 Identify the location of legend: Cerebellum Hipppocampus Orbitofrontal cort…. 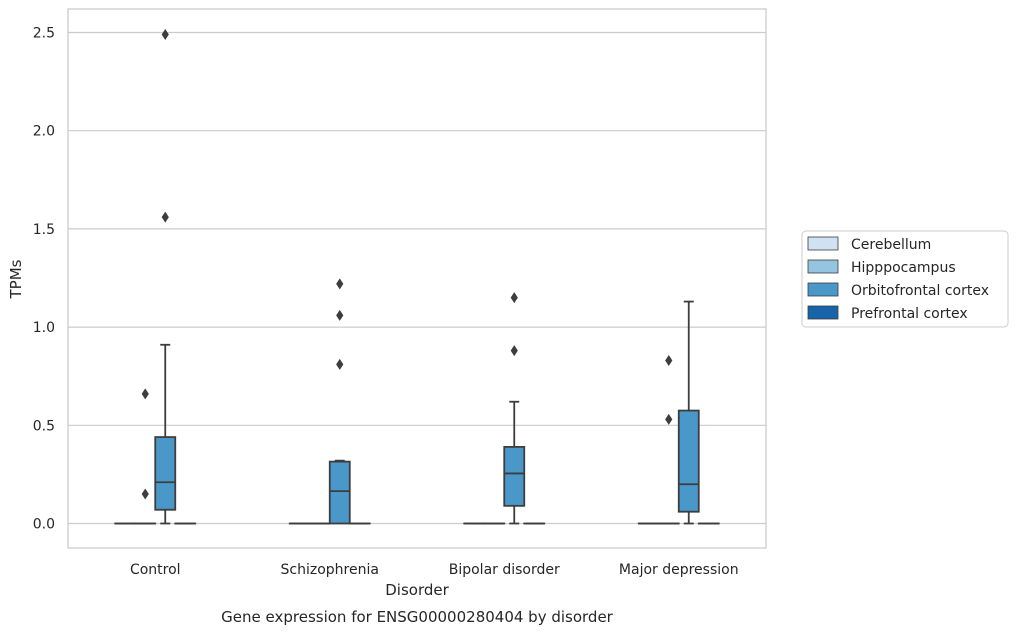
(905, 279).